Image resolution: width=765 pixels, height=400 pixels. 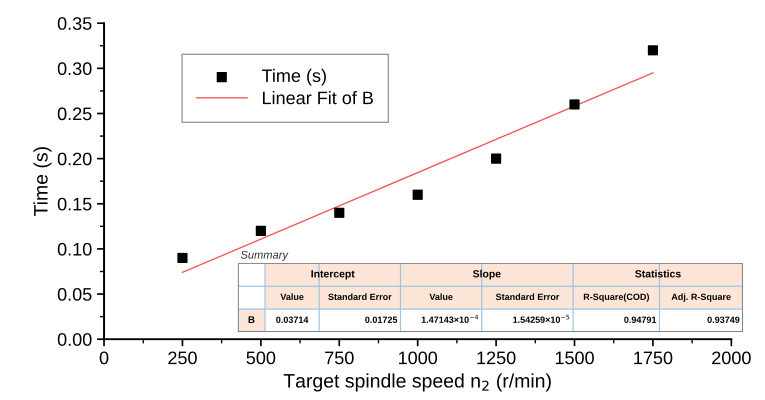 I want to click on x-tick-label: 1750, so click(x=653, y=357).